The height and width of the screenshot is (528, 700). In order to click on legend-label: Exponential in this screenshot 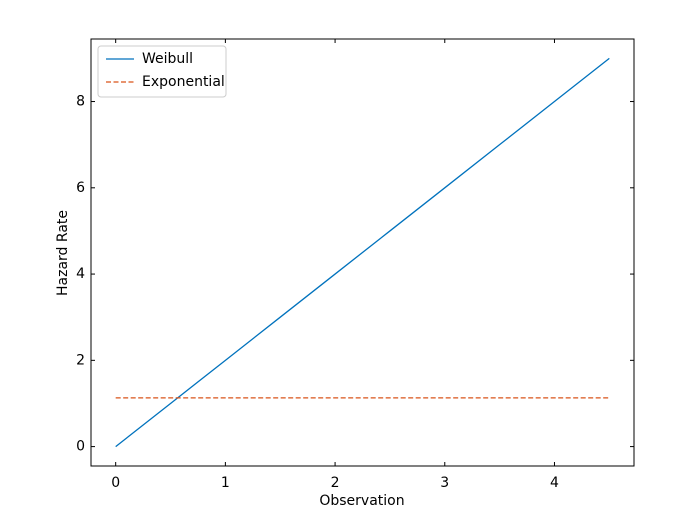, I will do `click(183, 82)`.